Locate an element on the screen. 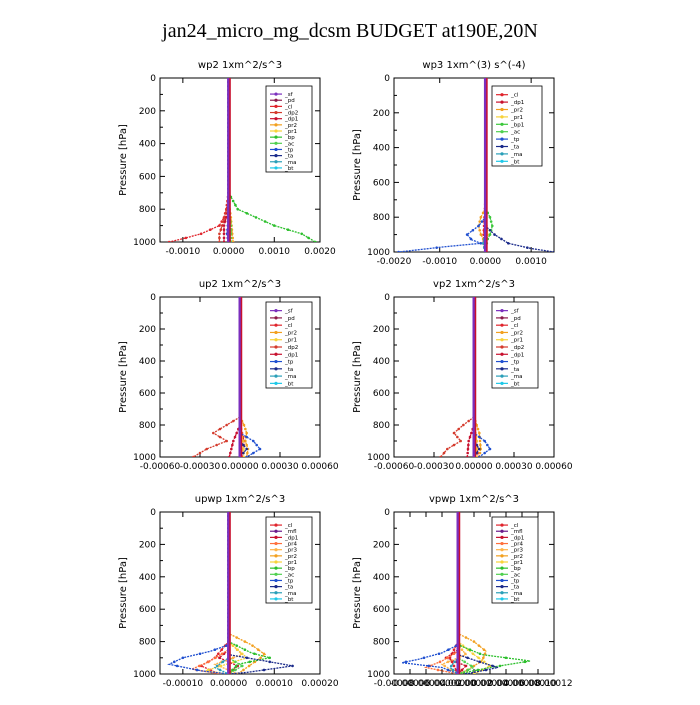 This screenshot has width=700, height=705. legend-label-dp1: _dp1 is located at coordinates (291, 120).